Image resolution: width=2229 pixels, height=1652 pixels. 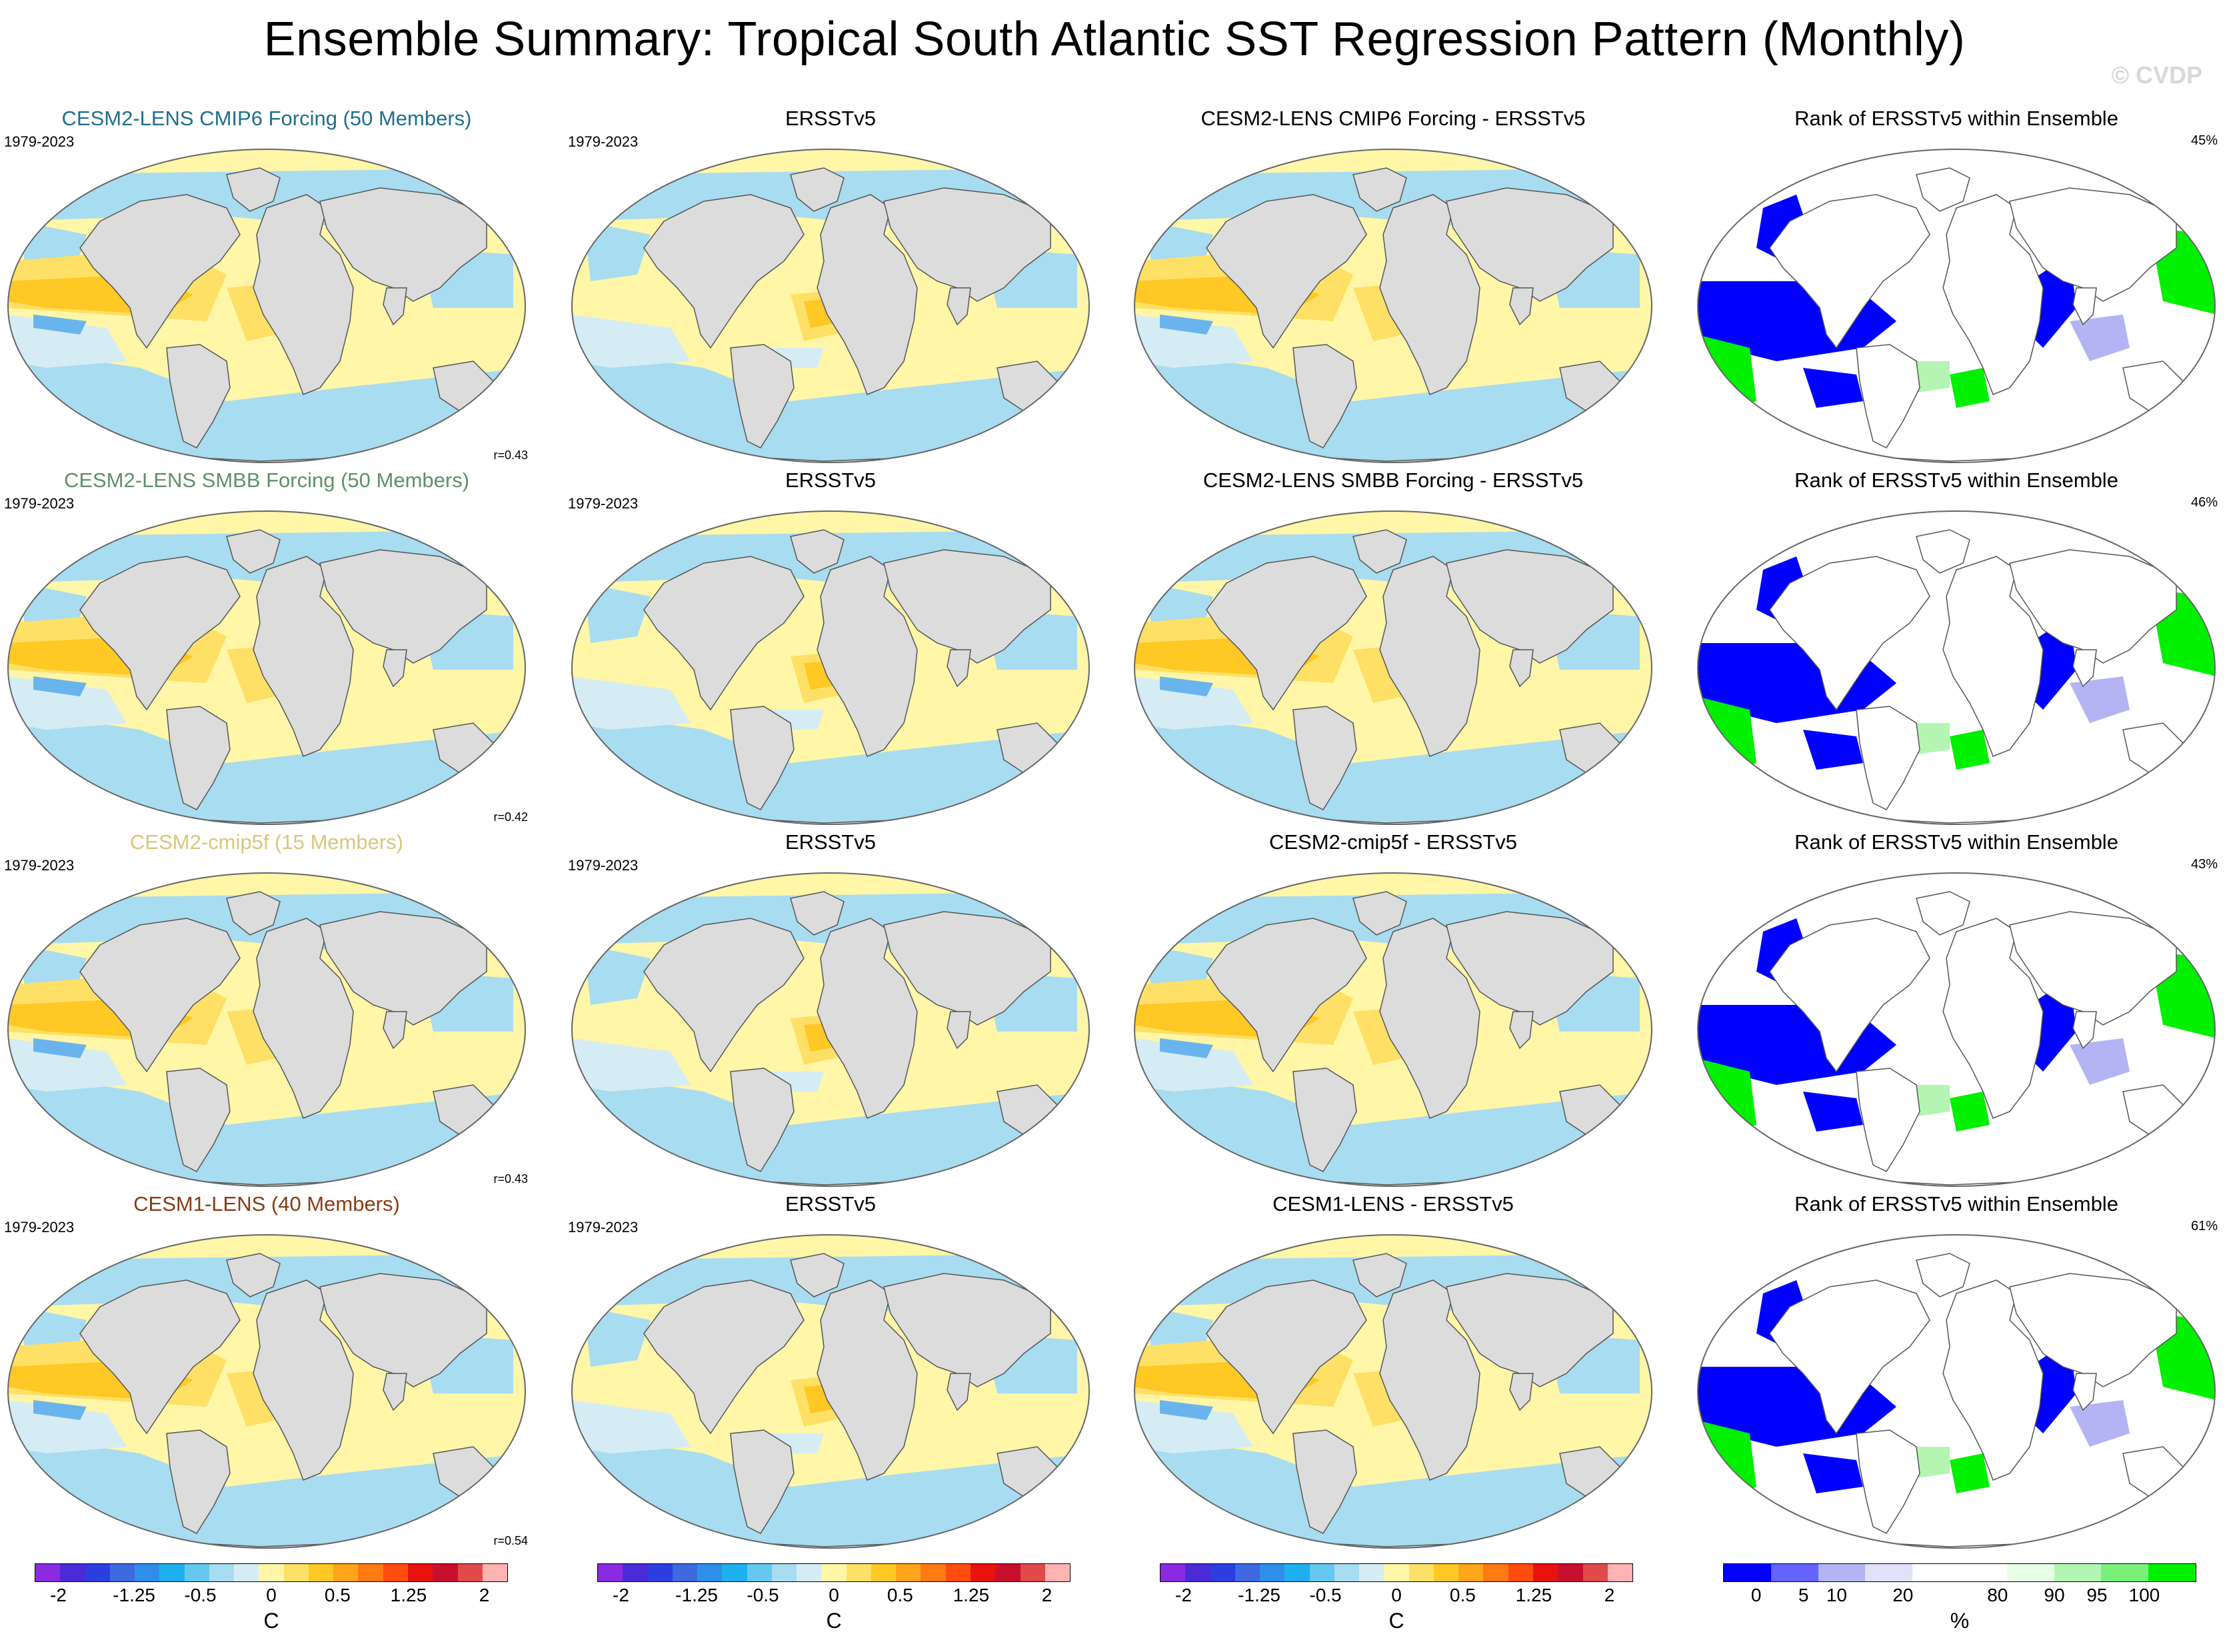 I want to click on model-panel: CESM1-LENS (40 Members) 1979-2023 r=0.54, so click(x=266, y=1372).